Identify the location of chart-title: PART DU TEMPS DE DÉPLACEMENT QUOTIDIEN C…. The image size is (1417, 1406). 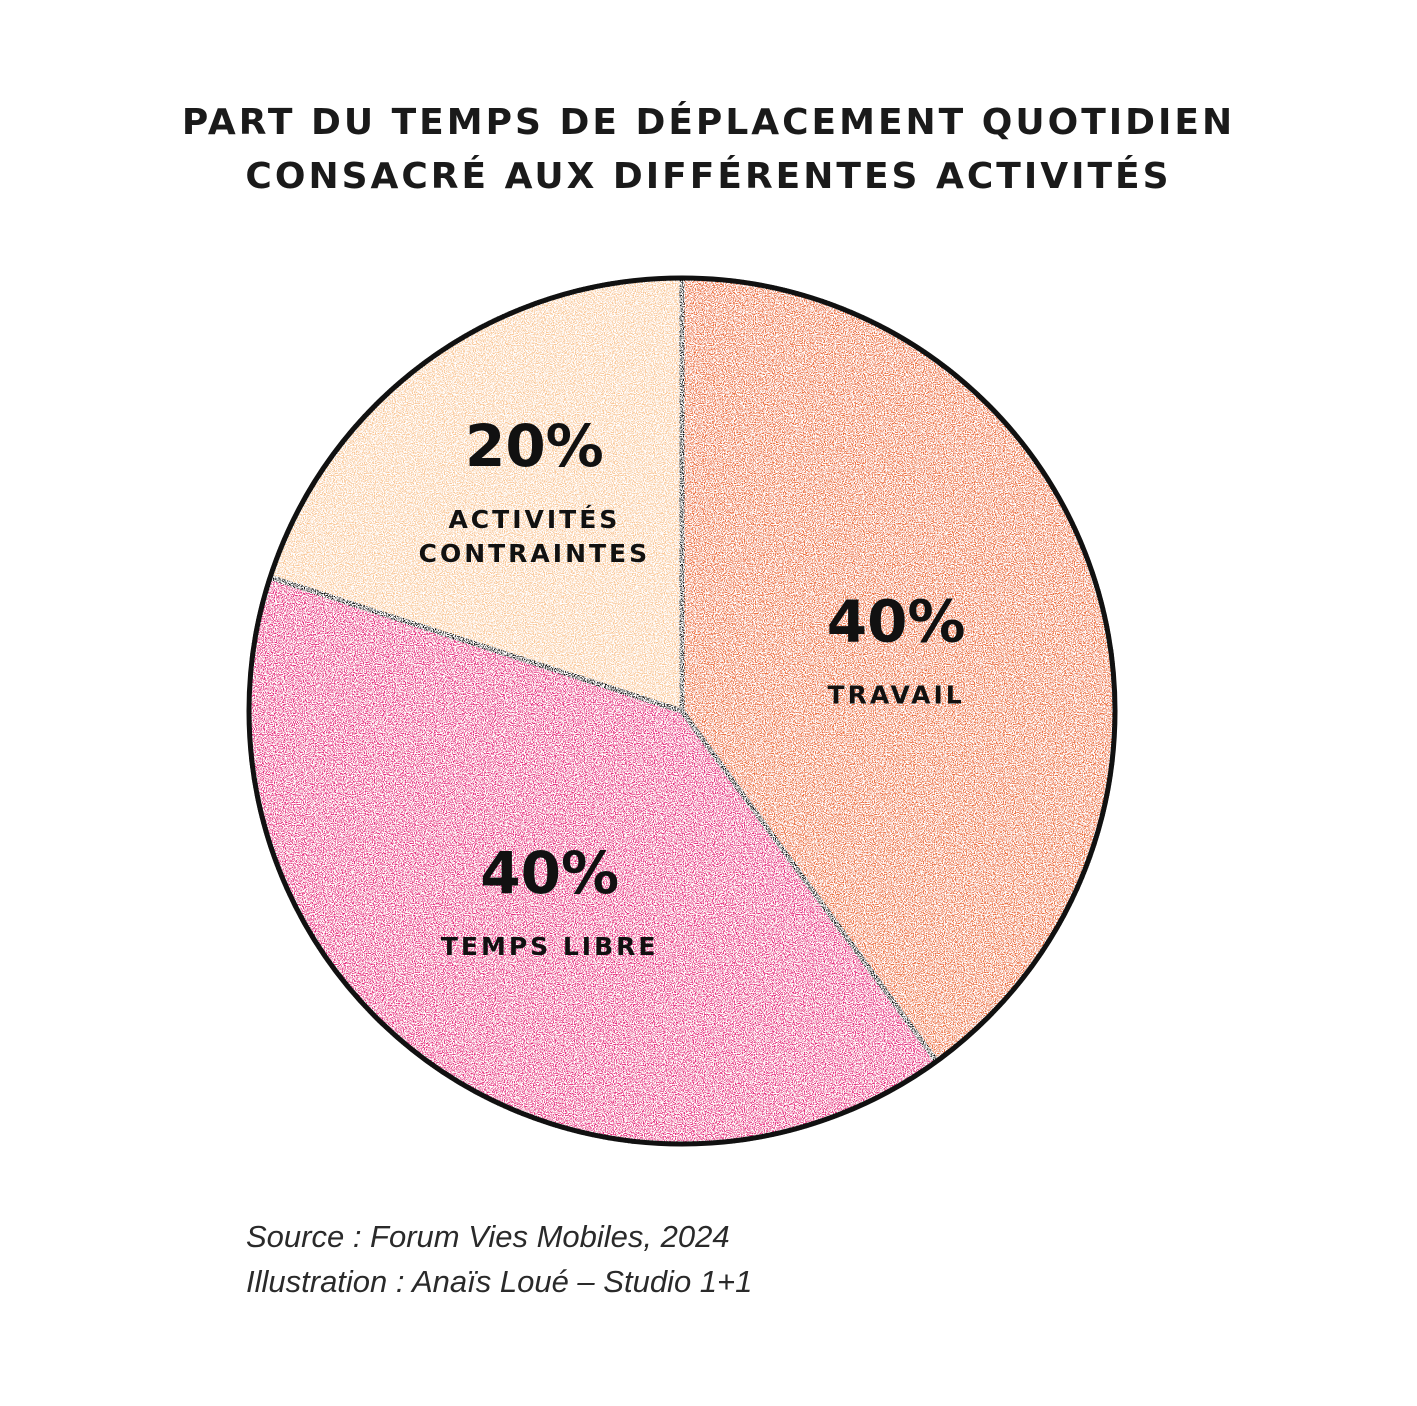
(708, 150).